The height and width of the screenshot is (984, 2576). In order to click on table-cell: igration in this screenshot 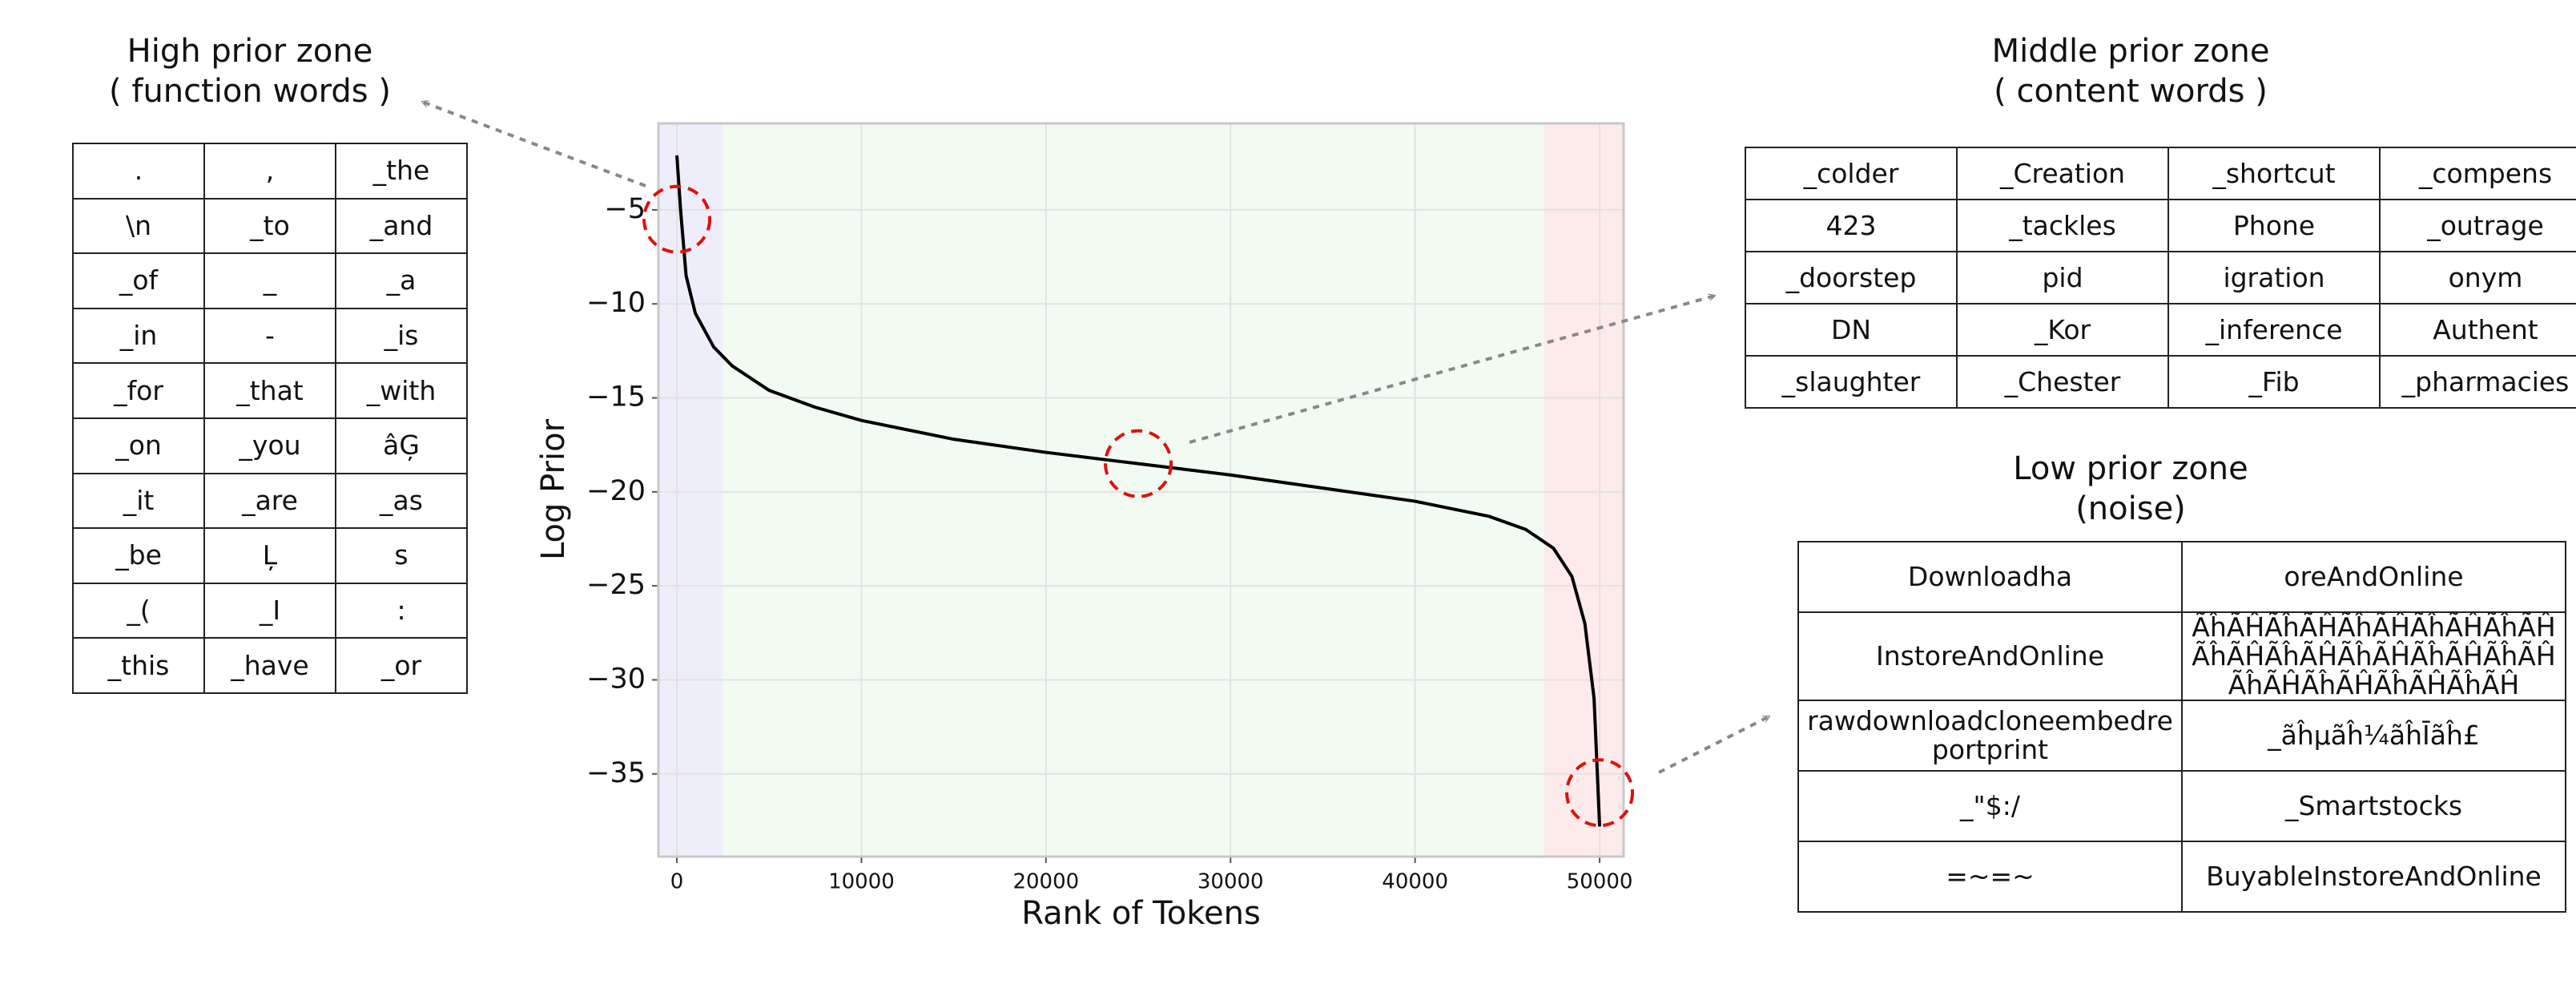, I will do `click(2274, 277)`.